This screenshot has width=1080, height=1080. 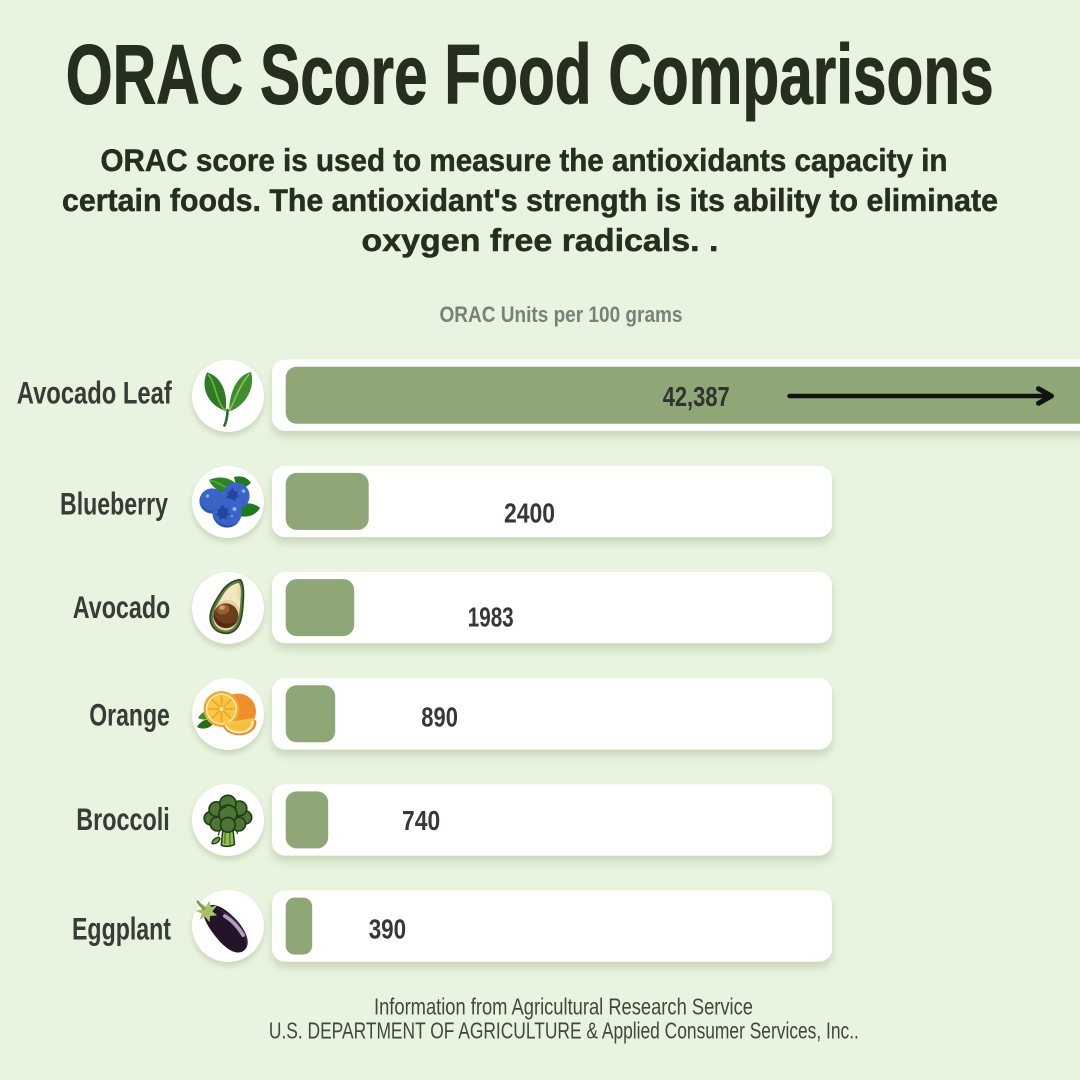 I want to click on svg-text: Eggplant, so click(x=121, y=928).